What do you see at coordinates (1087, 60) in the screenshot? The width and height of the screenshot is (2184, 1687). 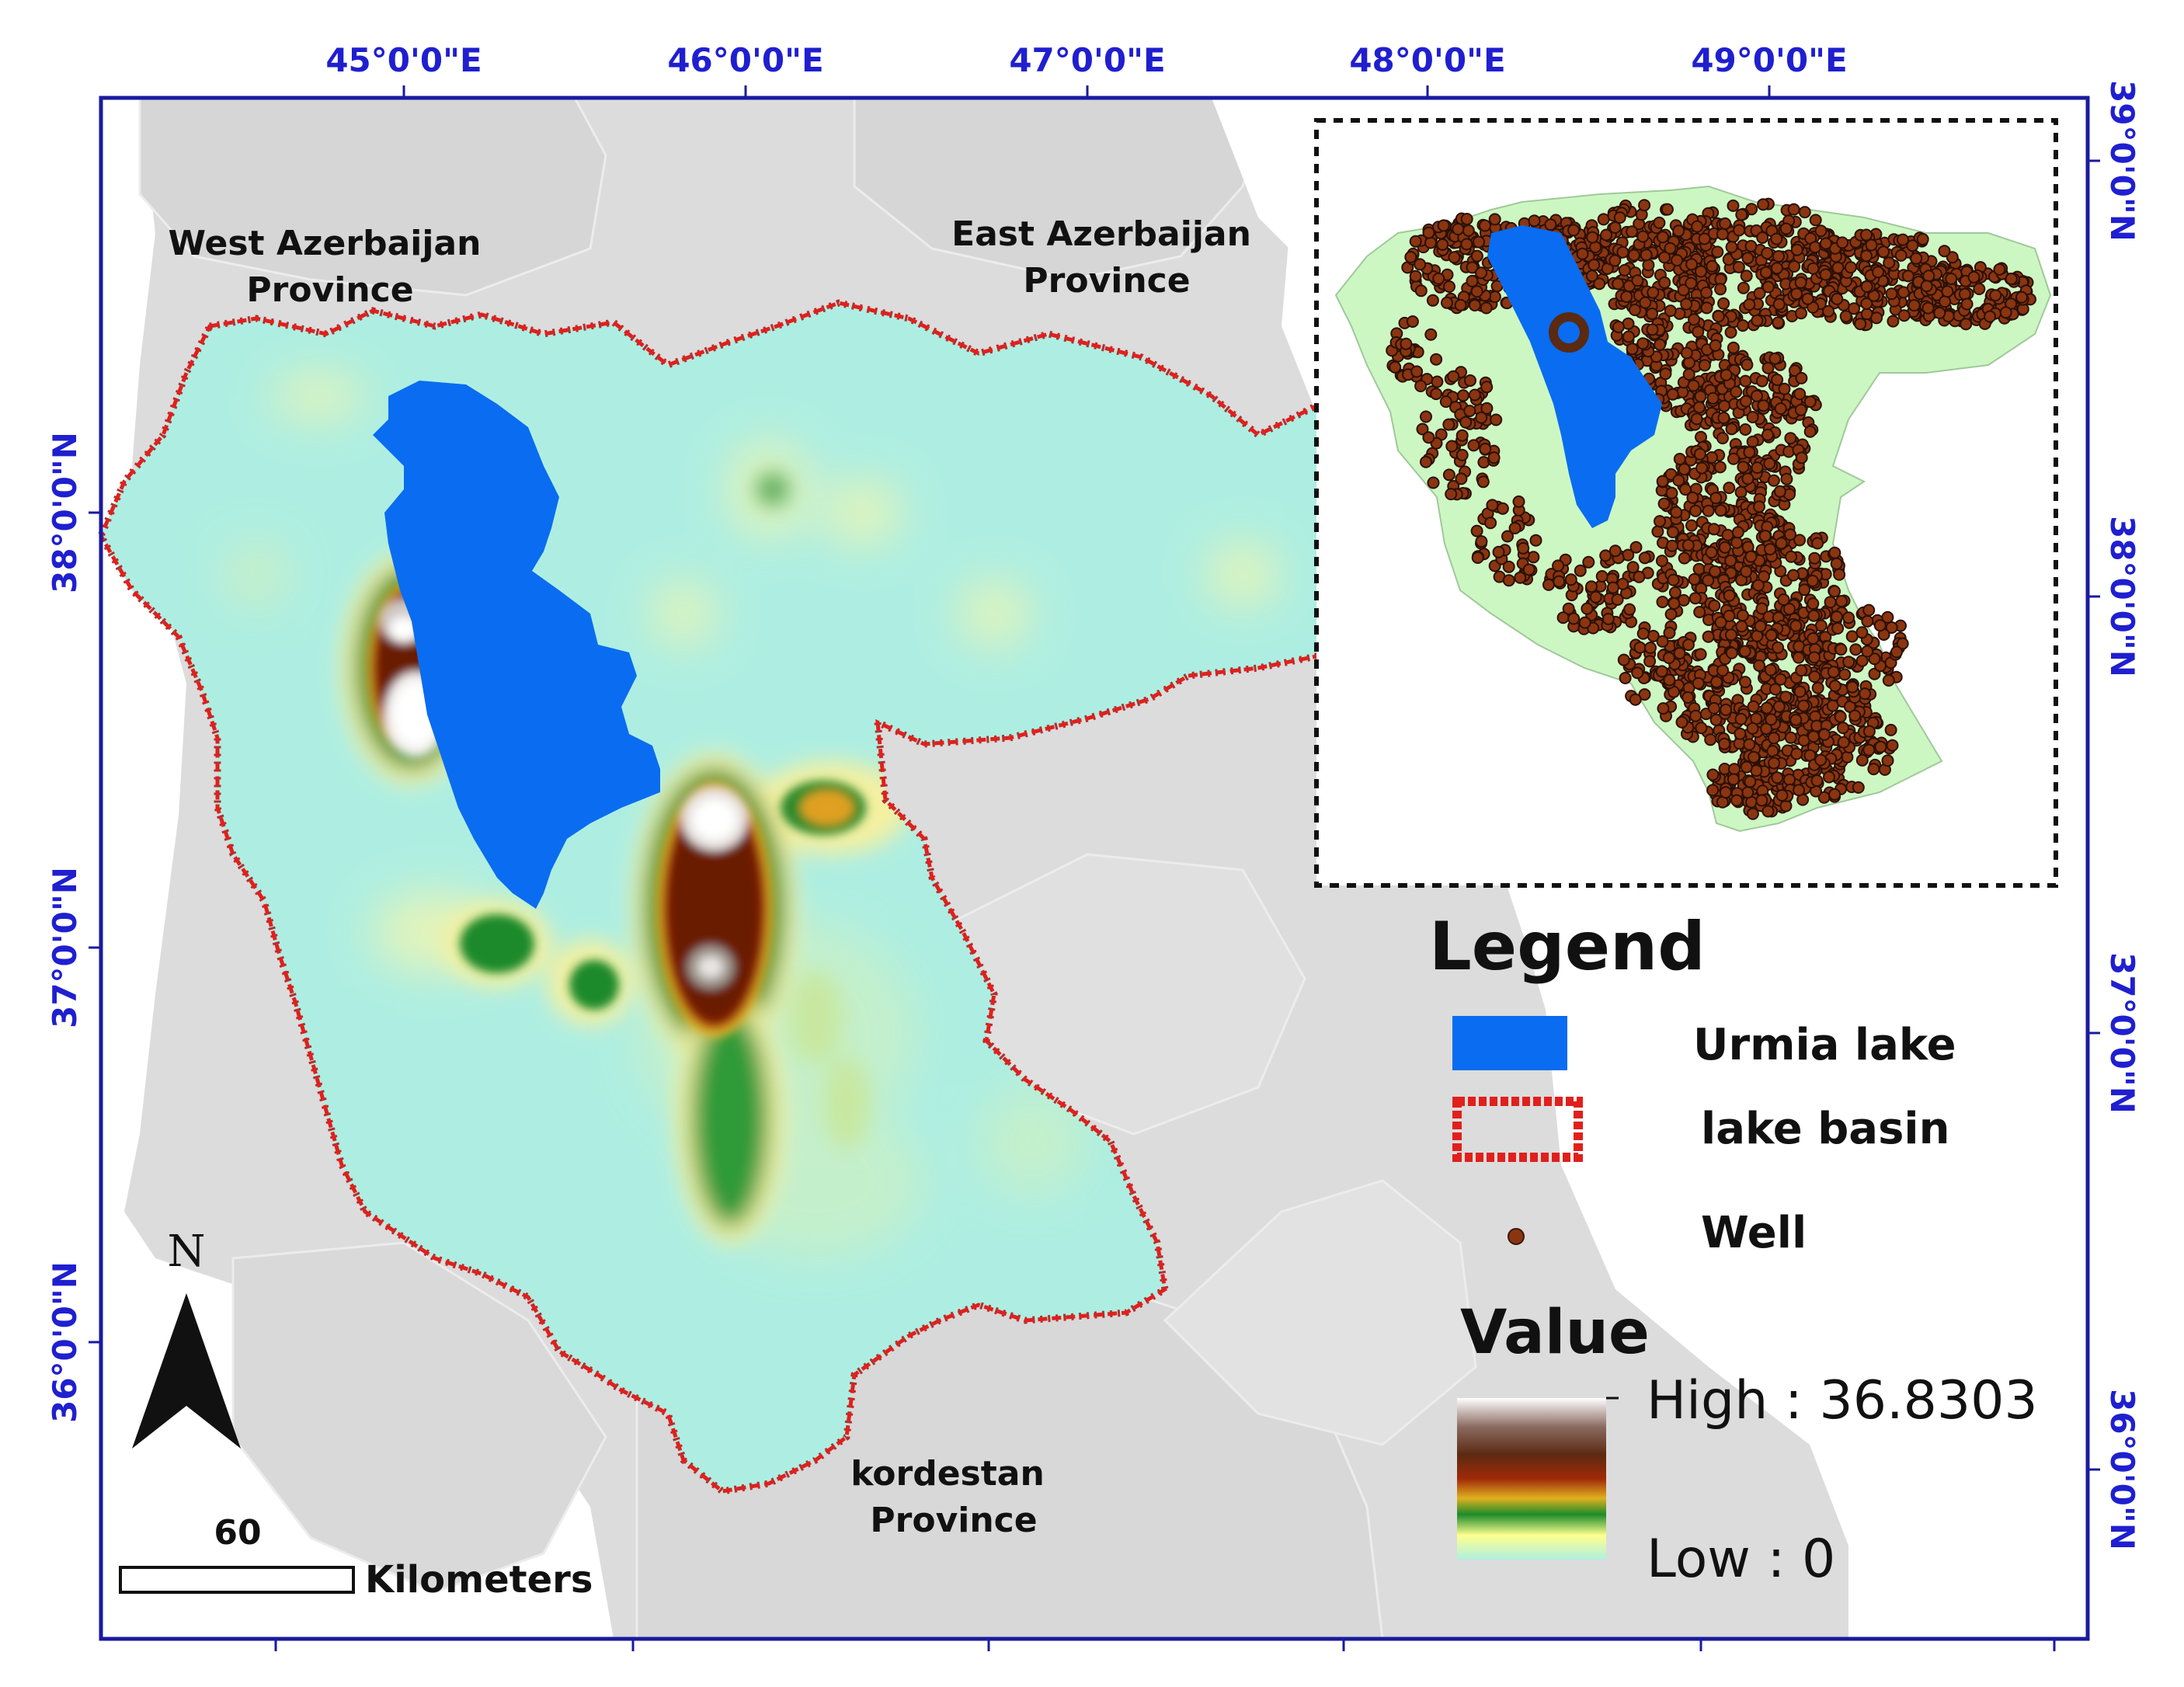 I see `lon-label-47: 47°0'0"E` at bounding box center [1087, 60].